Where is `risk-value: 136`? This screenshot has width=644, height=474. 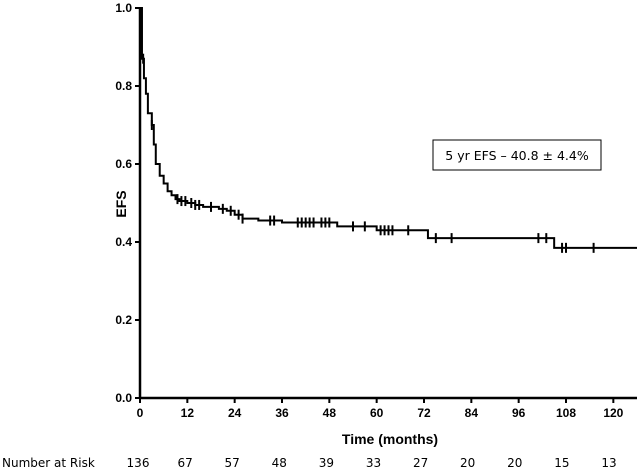 risk-value: 136 is located at coordinates (138, 463).